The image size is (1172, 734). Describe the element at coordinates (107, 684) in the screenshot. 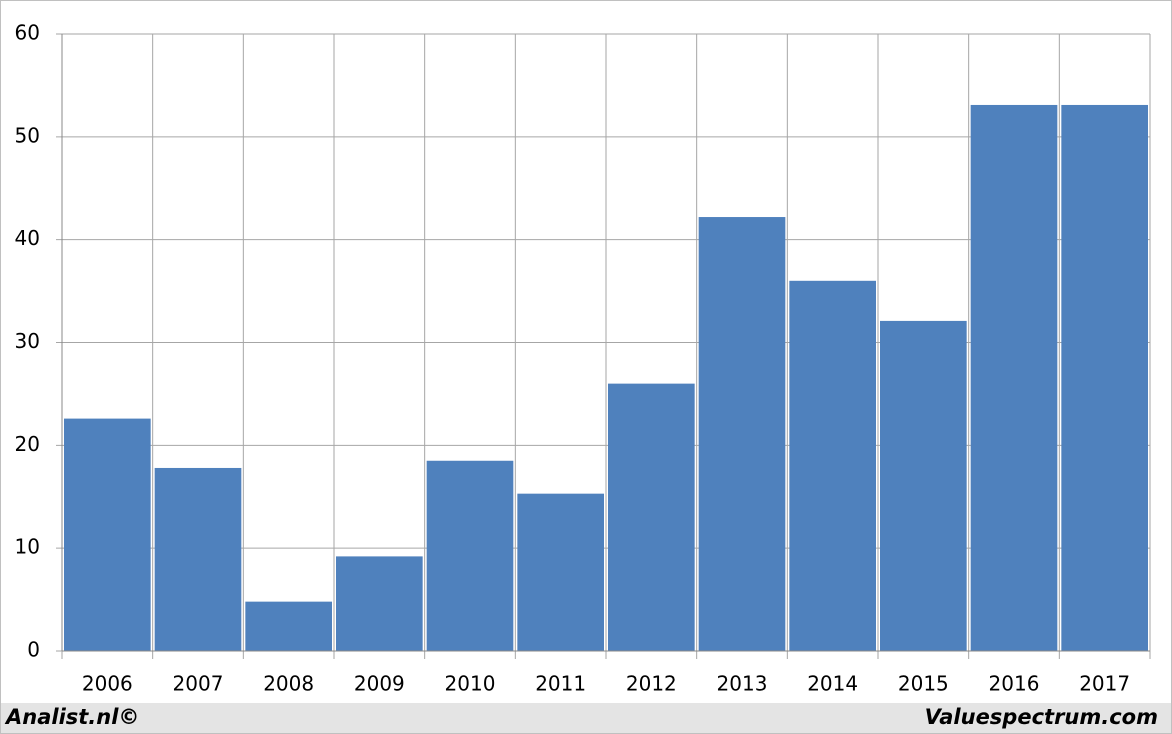

I see `x-tick-label: 2006` at that location.